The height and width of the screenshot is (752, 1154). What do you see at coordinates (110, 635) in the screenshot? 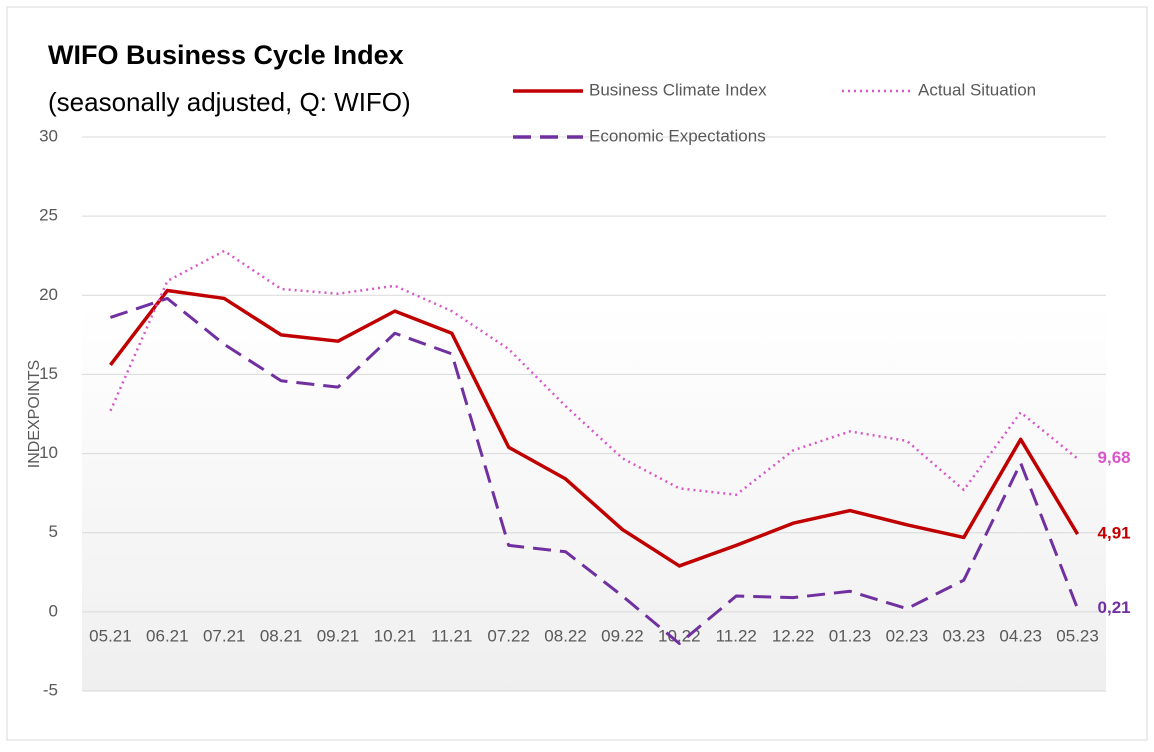
I see `x-tick-label: 05.21` at bounding box center [110, 635].